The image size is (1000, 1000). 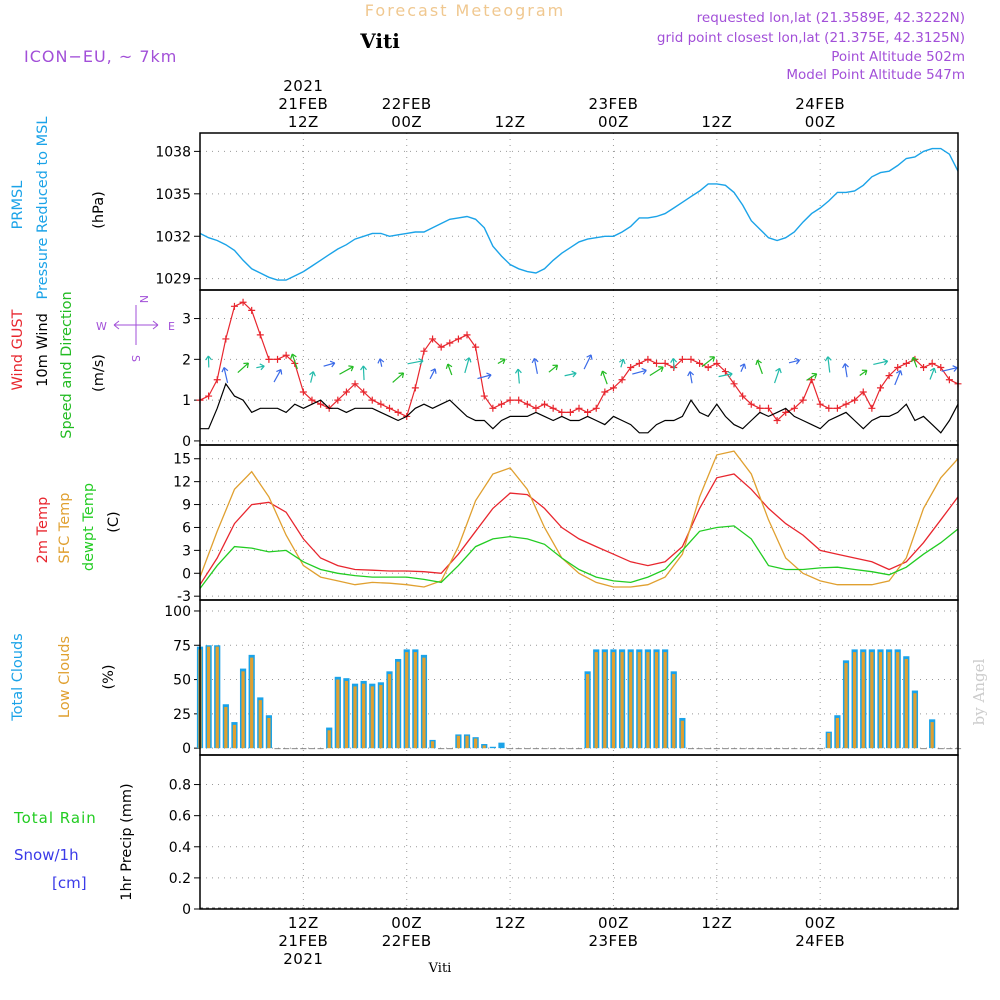 What do you see at coordinates (186, 442) in the screenshot?
I see `wind-ytick-label: 0` at bounding box center [186, 442].